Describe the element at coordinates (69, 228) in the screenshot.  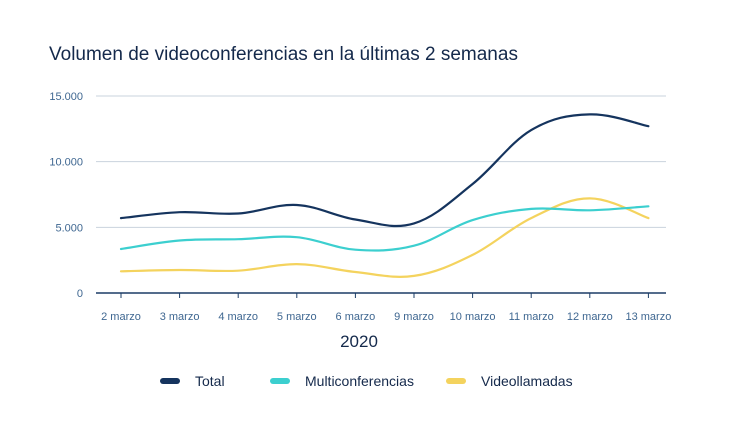
I see `y-tick-label: 5.000` at that location.